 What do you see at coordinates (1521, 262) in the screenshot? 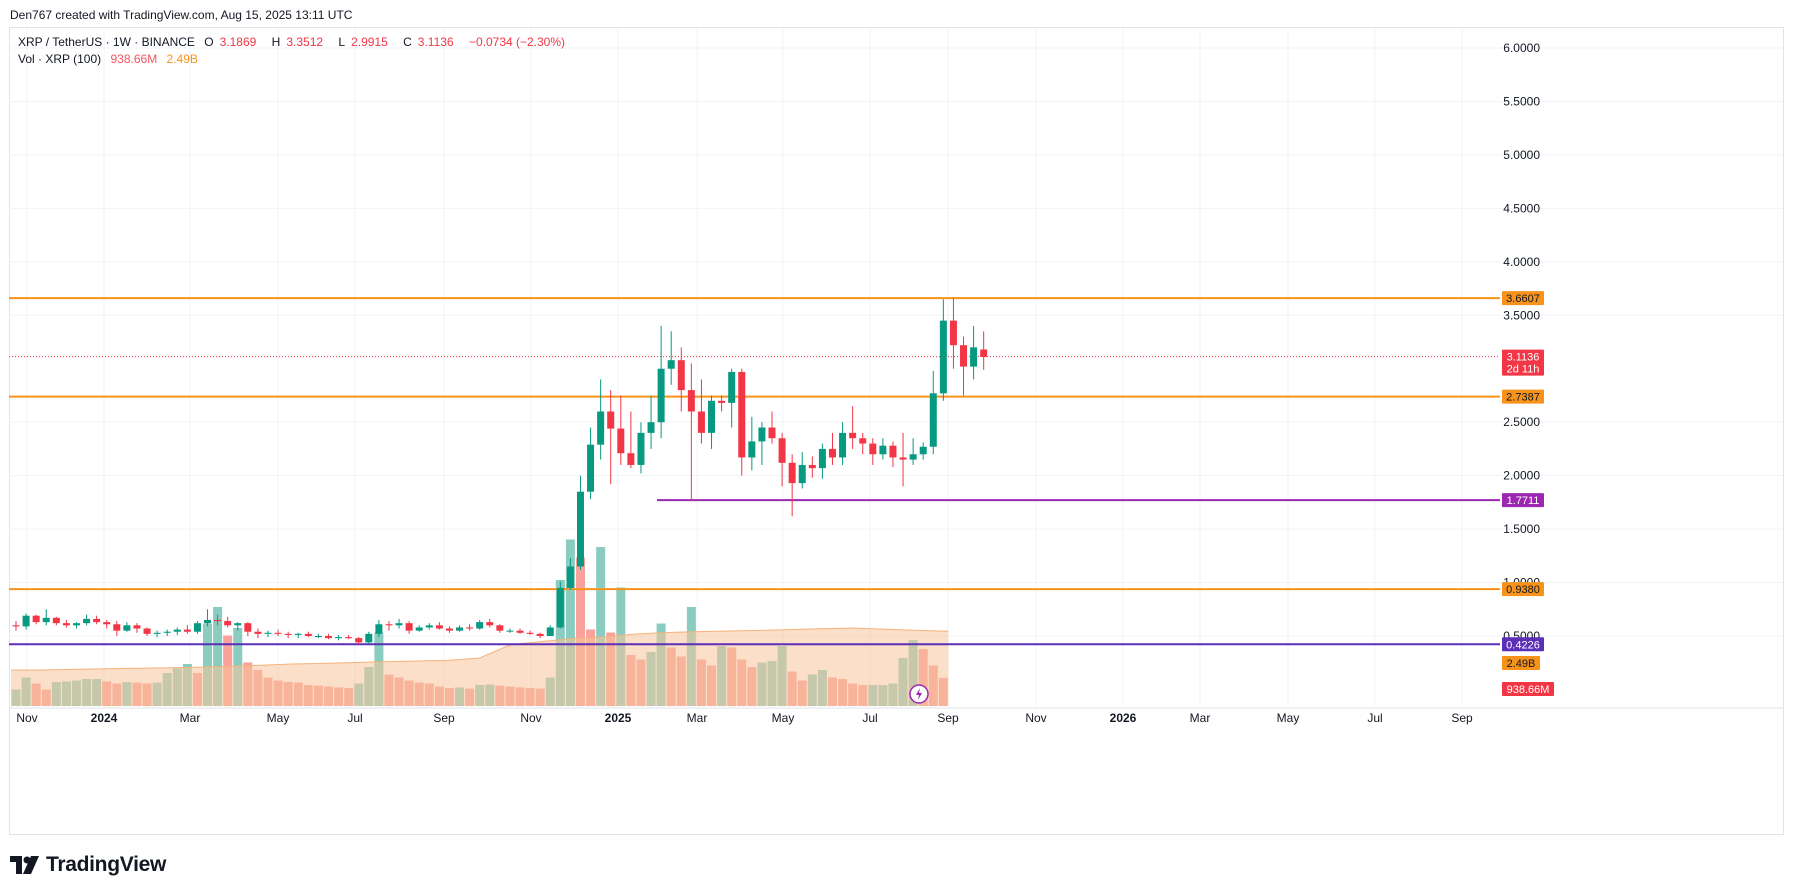
I see `price-tick-label: 4.0000` at bounding box center [1521, 262].